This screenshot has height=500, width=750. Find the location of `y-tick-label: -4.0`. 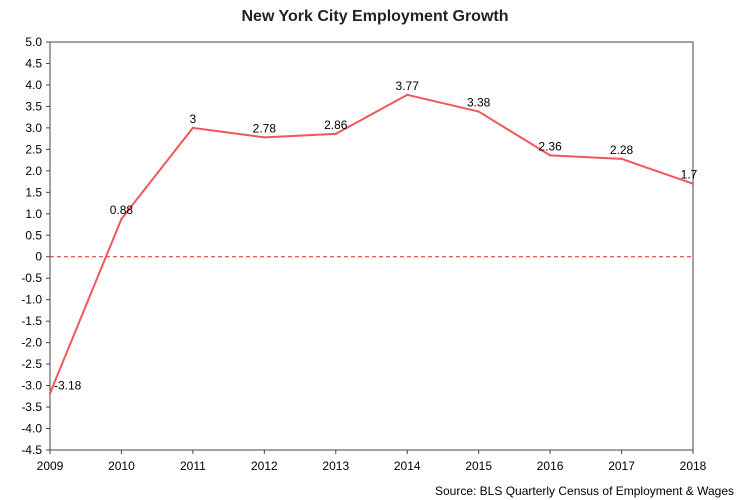

y-tick-label: -4.0 is located at coordinates (31, 429).